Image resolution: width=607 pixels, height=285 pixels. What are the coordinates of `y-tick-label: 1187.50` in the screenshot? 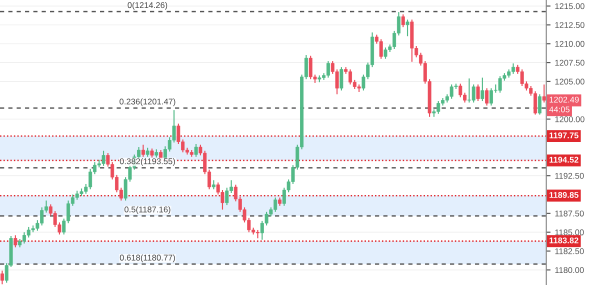 It's located at (569, 213).